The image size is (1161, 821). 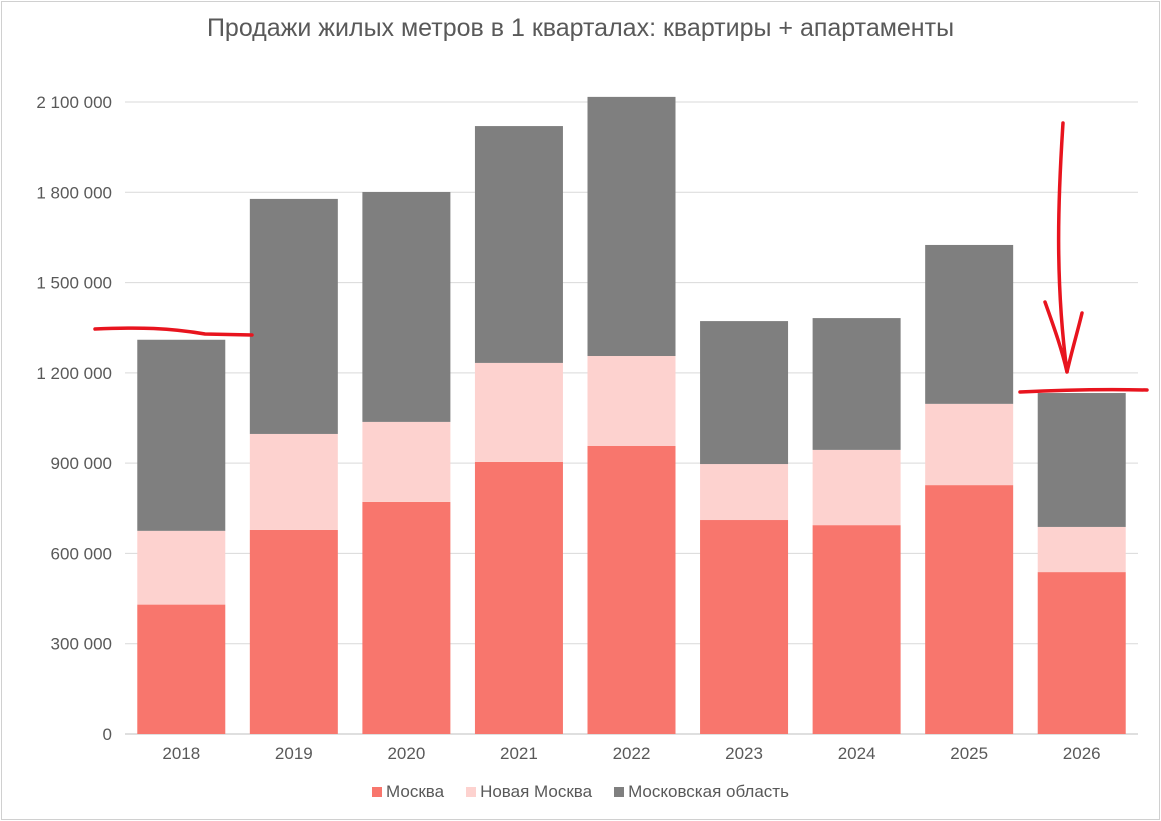 I want to click on legend-label: Москва, so click(x=415, y=791).